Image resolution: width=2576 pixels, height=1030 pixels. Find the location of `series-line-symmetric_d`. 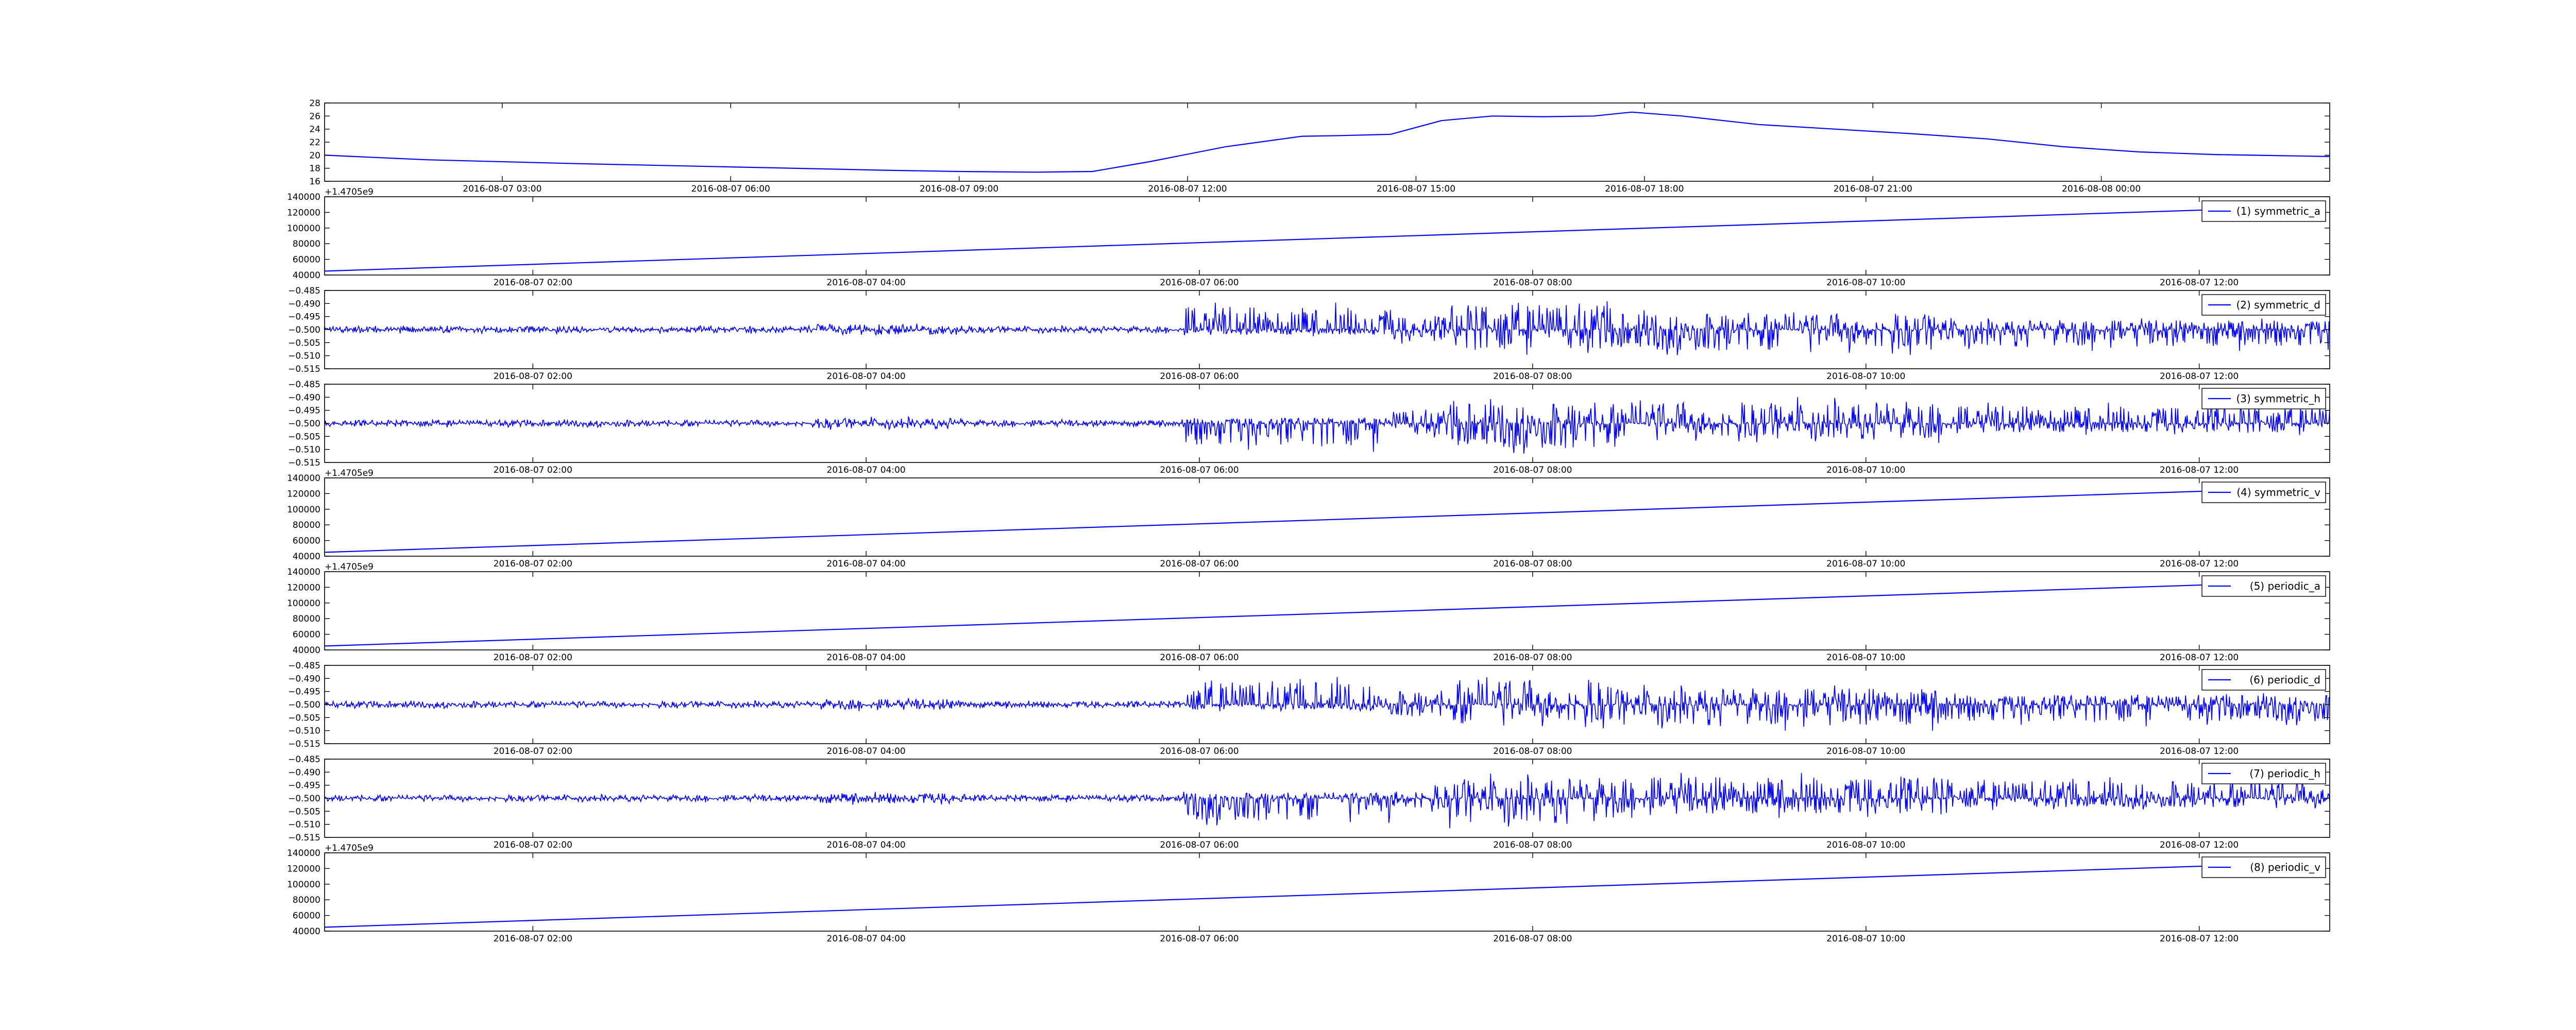

series-line-symmetric_d is located at coordinates (1327, 328).